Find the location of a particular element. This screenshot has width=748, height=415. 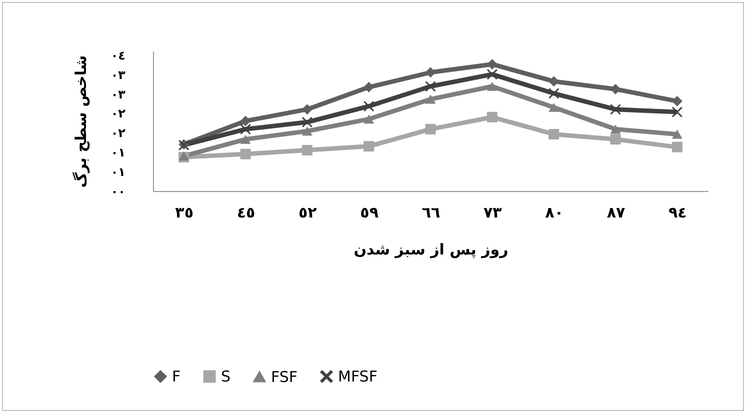

x-tick-label: ٤٥ is located at coordinates (246, 213).